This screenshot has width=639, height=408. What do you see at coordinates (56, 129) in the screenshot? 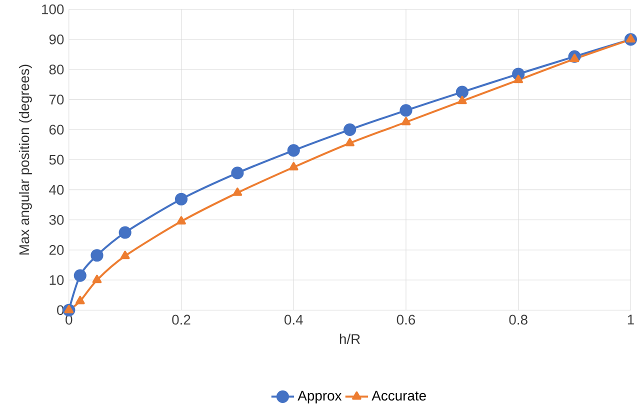
I see `y-tick-label: 60` at bounding box center [56, 129].